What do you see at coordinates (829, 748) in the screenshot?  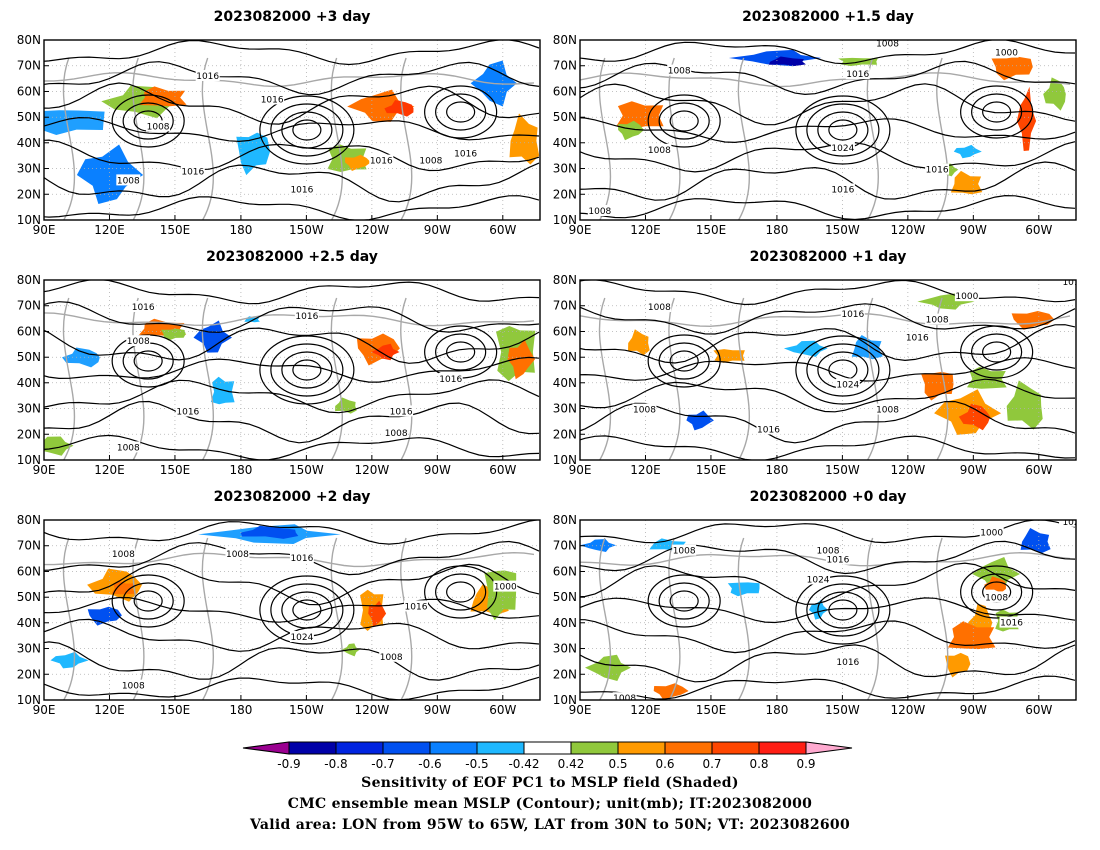 I see `colorbar-arrow-high` at bounding box center [829, 748].